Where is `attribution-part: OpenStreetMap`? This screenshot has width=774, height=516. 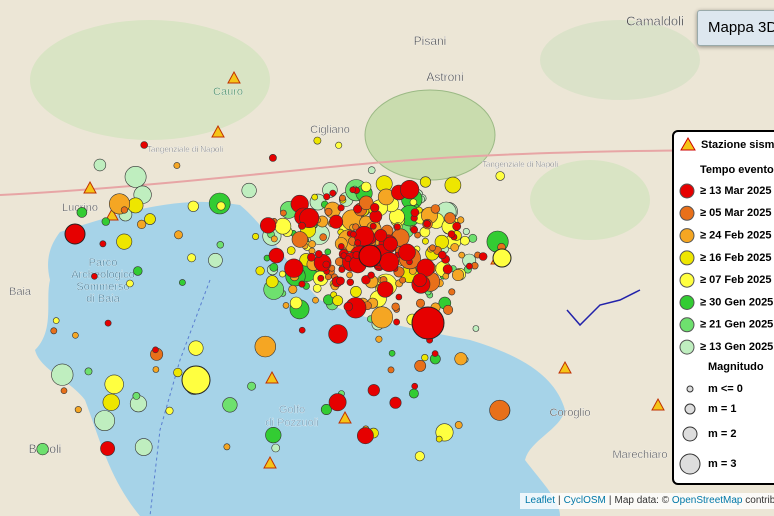
attribution-part: OpenStreetMap is located at coordinates (707, 500).